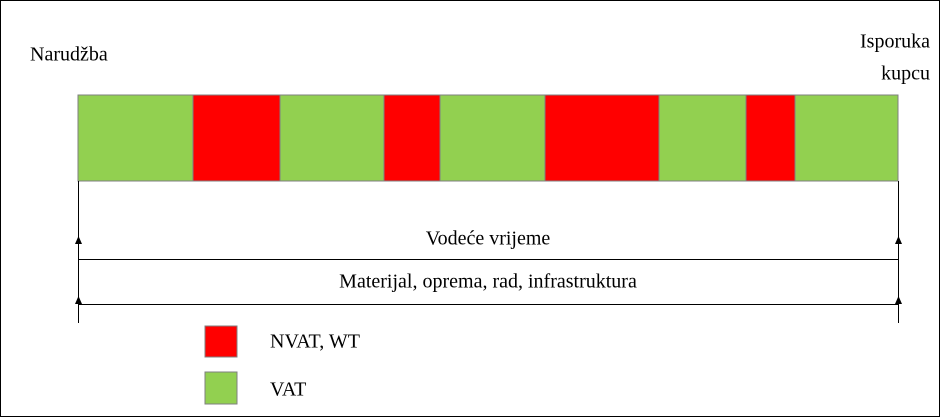 The image size is (941, 418). What do you see at coordinates (895, 42) in the screenshot?
I see `end-label: Isporuka` at bounding box center [895, 42].